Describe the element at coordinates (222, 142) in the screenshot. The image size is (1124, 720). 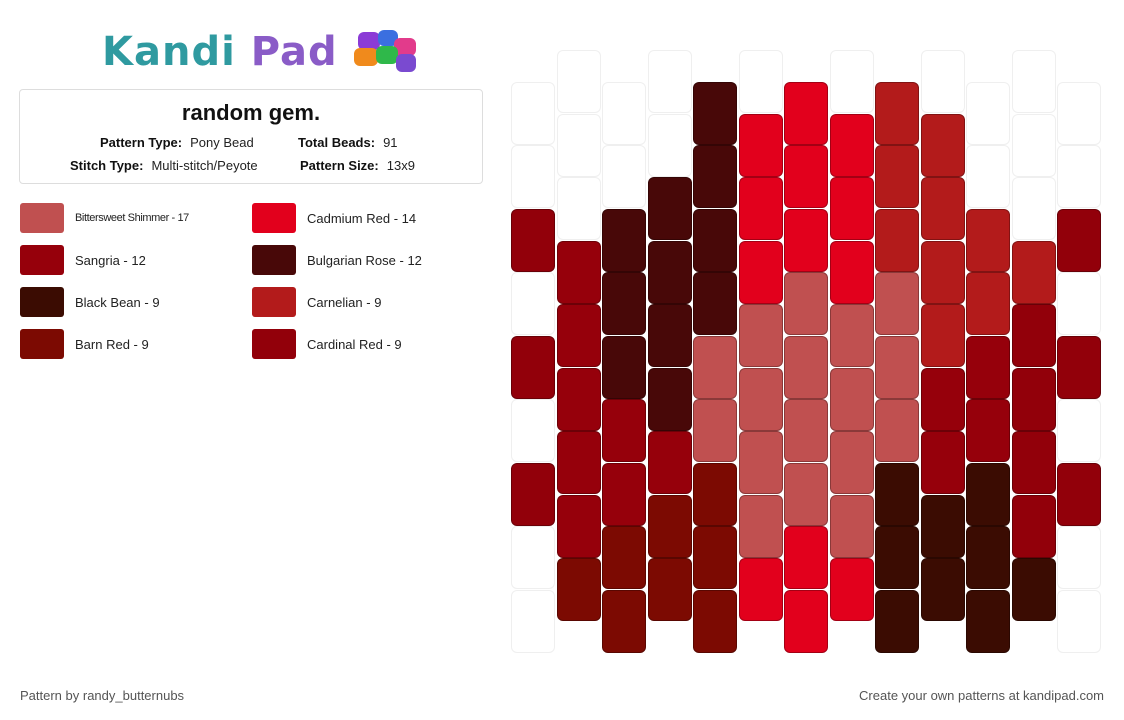
I see `pattern-type-value: Pony Bead` at that location.